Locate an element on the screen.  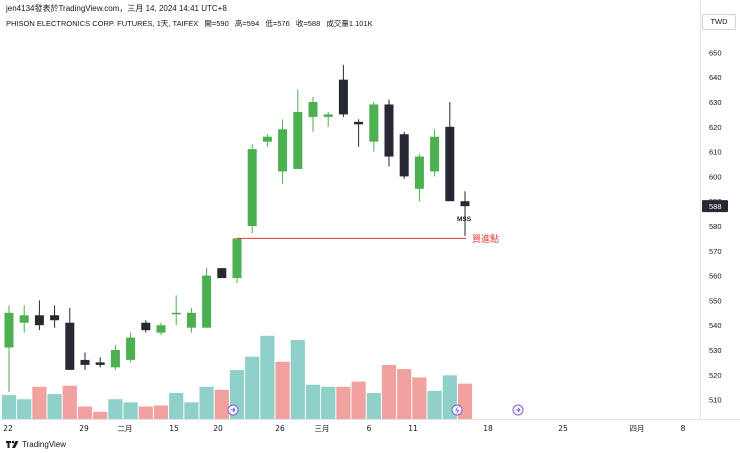
time-tick-label: 15 is located at coordinates (174, 428).